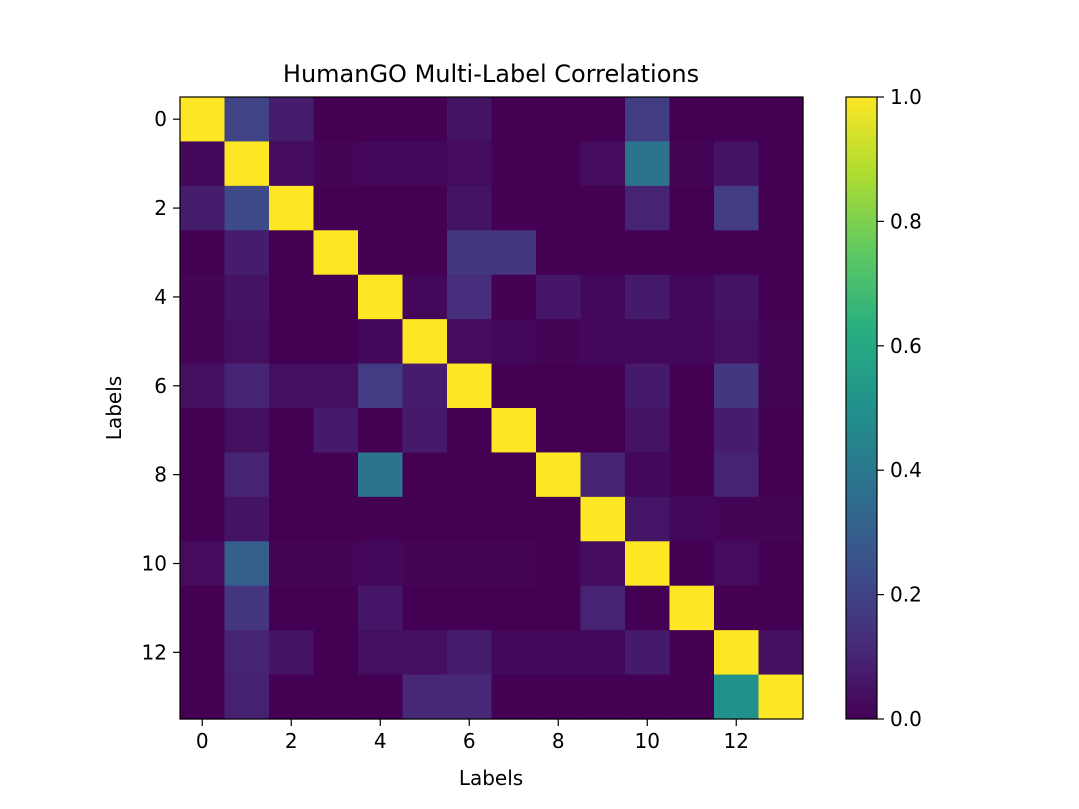 Image resolution: width=1079 pixels, height=809 pixels. What do you see at coordinates (469, 741) in the screenshot?
I see `x-tick-label: 6` at bounding box center [469, 741].